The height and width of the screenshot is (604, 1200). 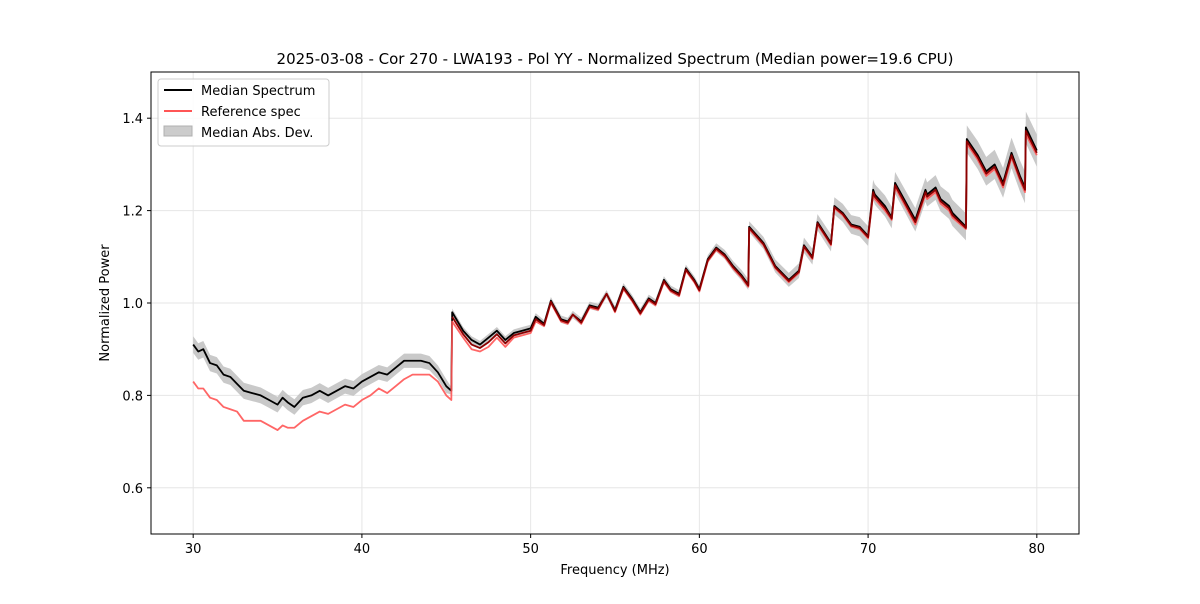 What do you see at coordinates (362, 549) in the screenshot?
I see `x-tick-label: 40` at bounding box center [362, 549].